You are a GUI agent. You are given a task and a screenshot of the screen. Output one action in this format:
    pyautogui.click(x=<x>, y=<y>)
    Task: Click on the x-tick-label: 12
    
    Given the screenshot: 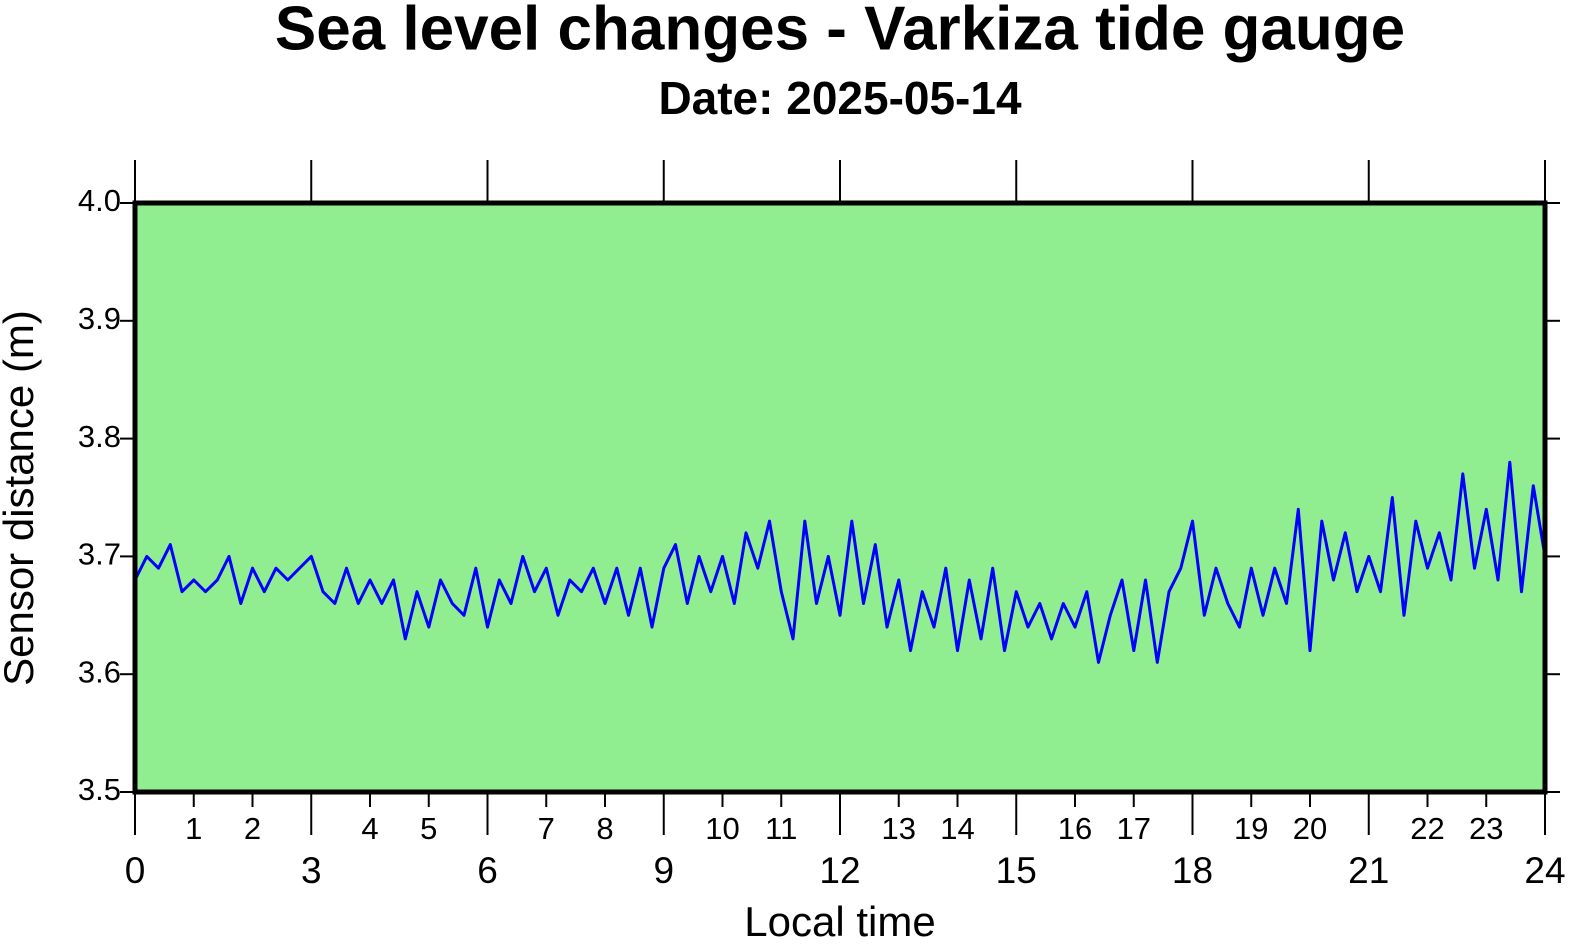 What is the action you would take?
    pyautogui.click(x=839, y=870)
    